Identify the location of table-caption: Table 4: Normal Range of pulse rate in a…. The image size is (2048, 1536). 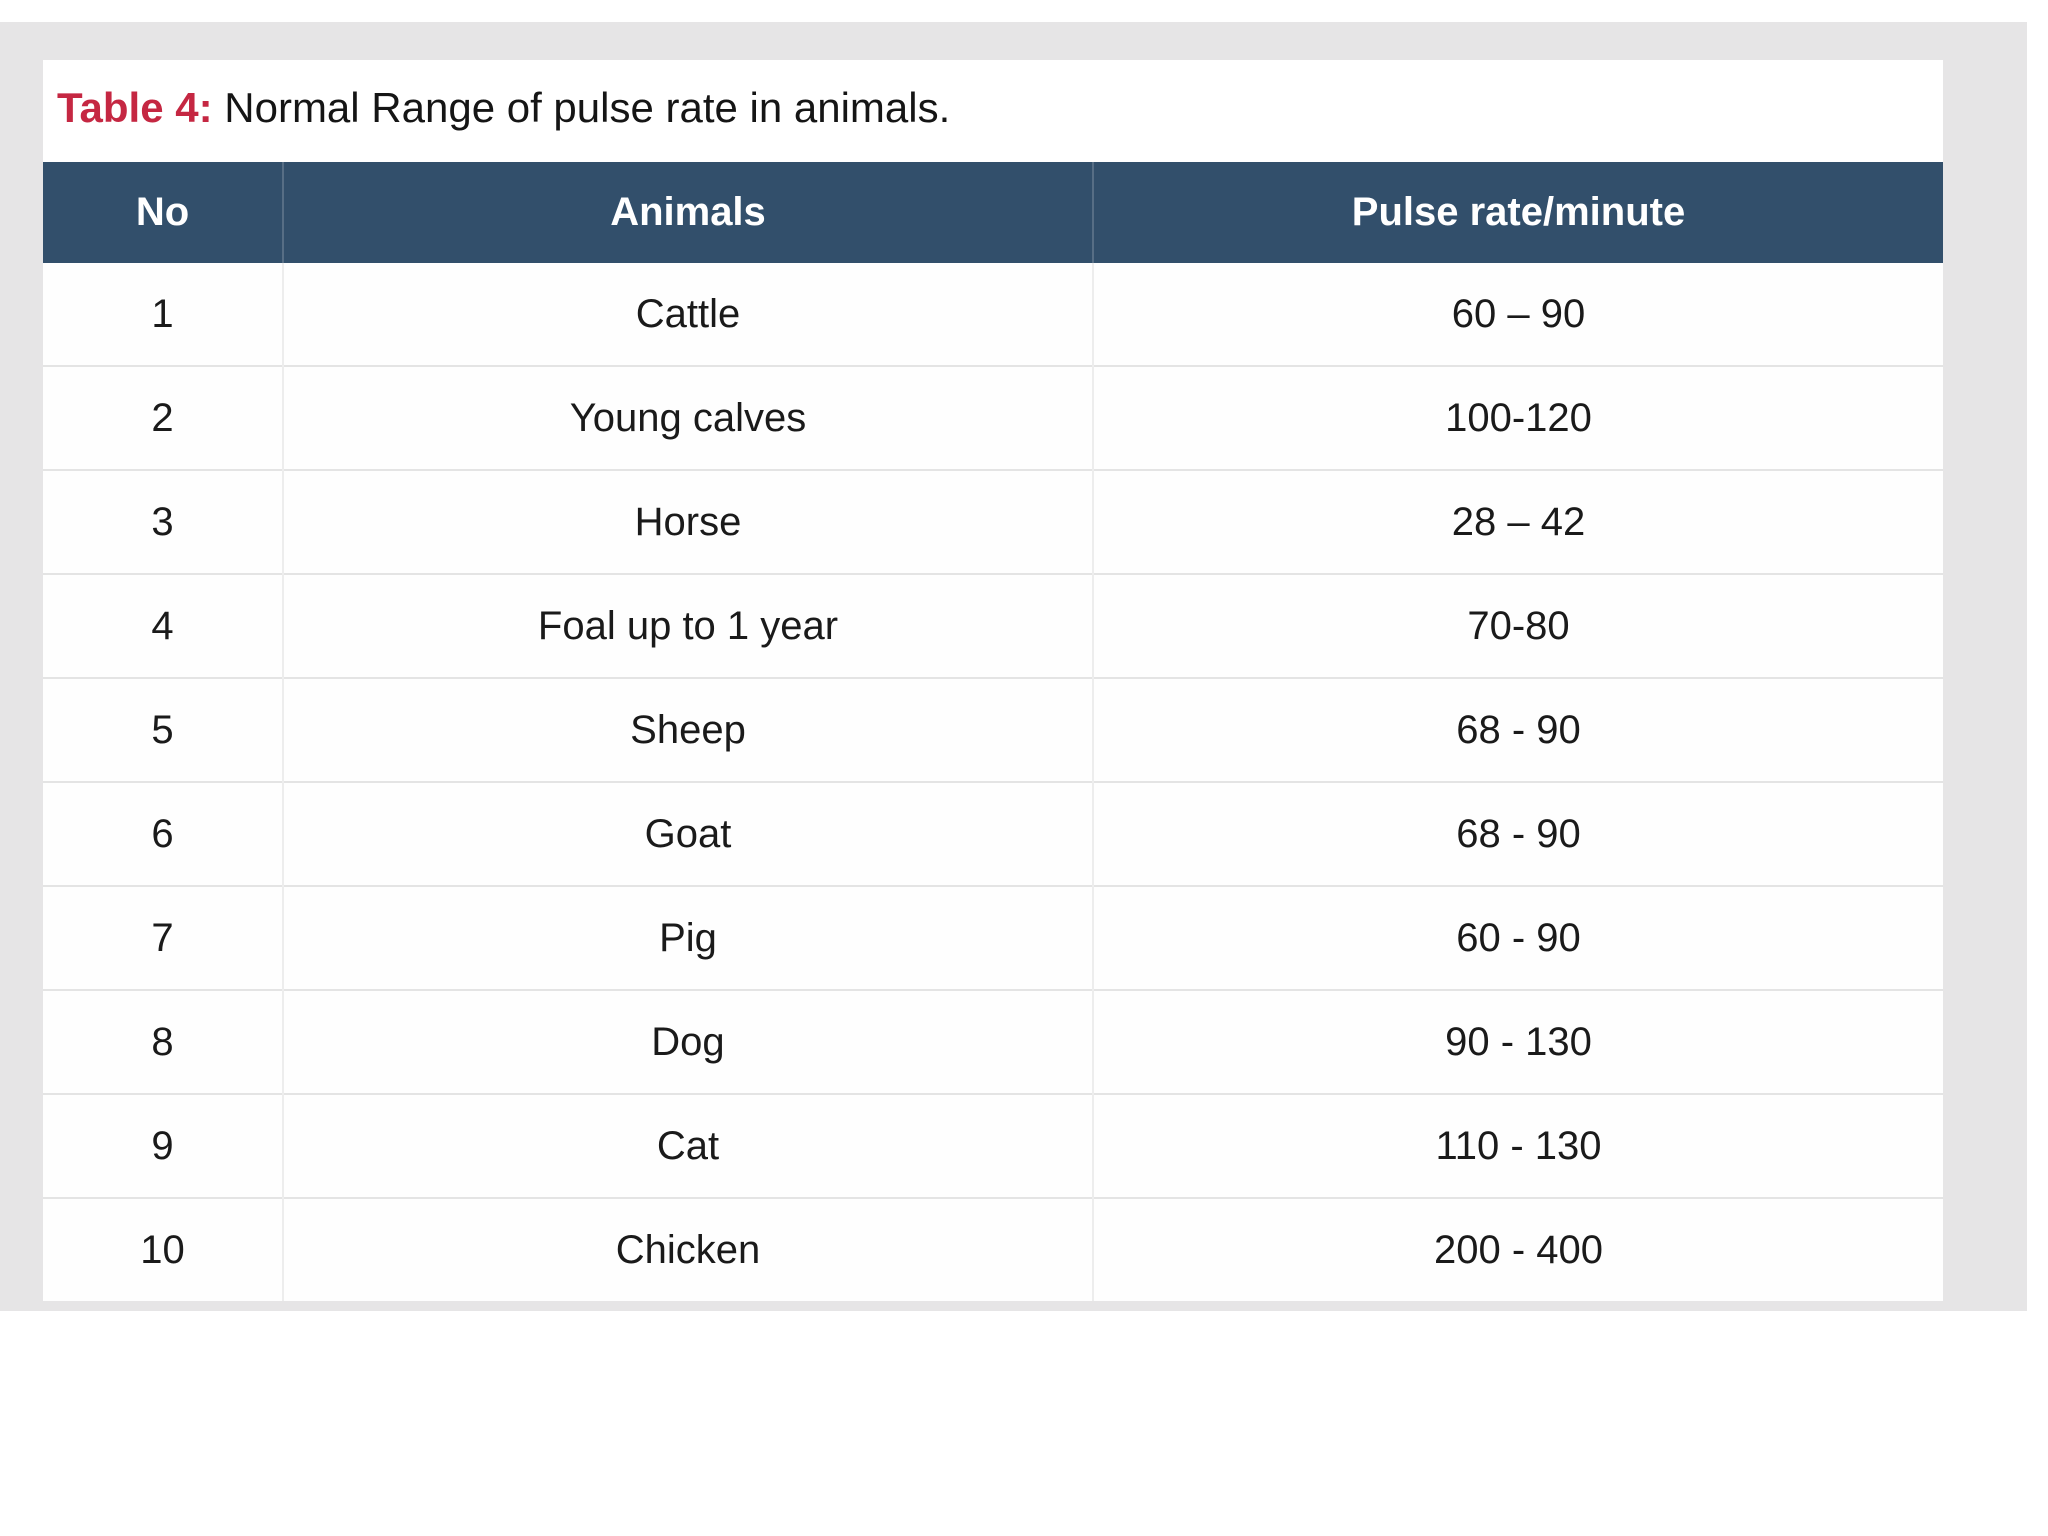
(993, 96).